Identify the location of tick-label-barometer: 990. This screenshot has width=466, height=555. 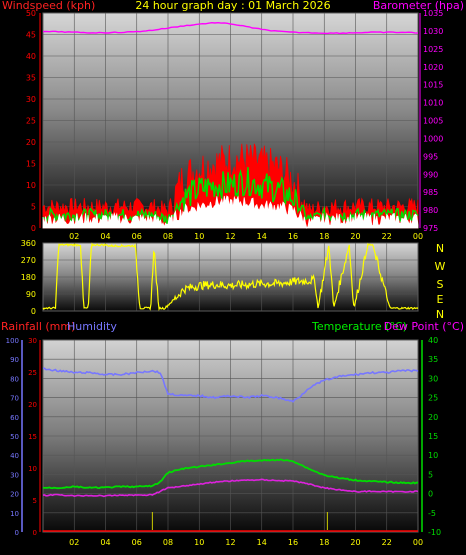
(430, 174).